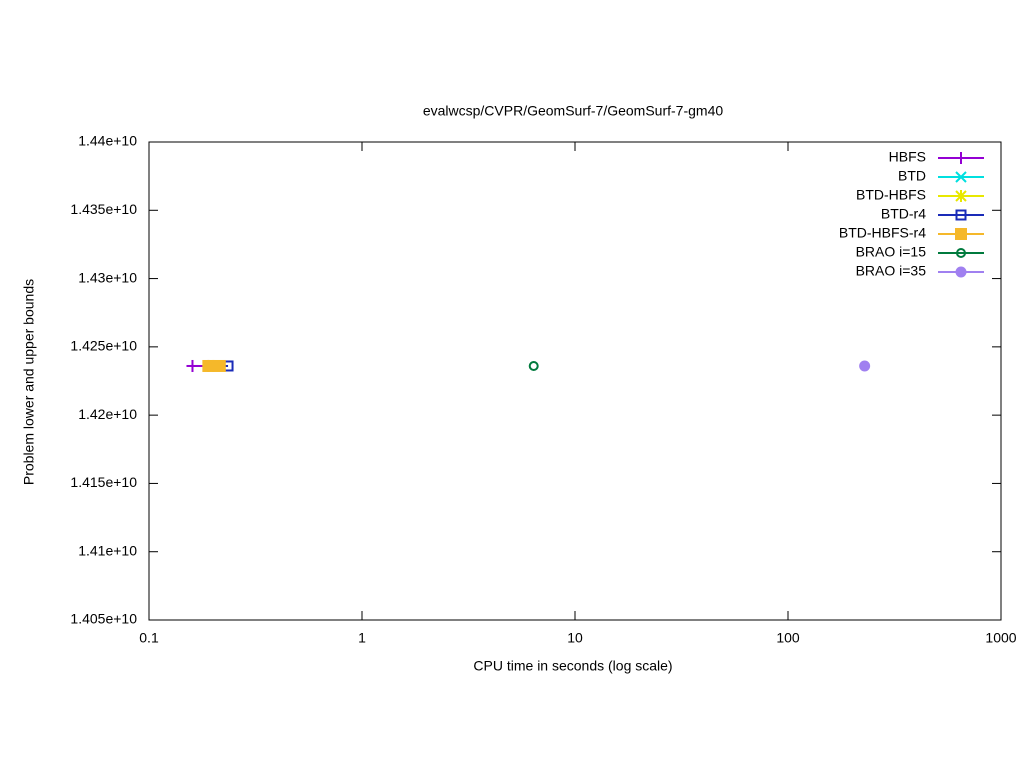  Describe the element at coordinates (891, 195) in the screenshot. I see `legend-label: BTD-HBFS` at that location.